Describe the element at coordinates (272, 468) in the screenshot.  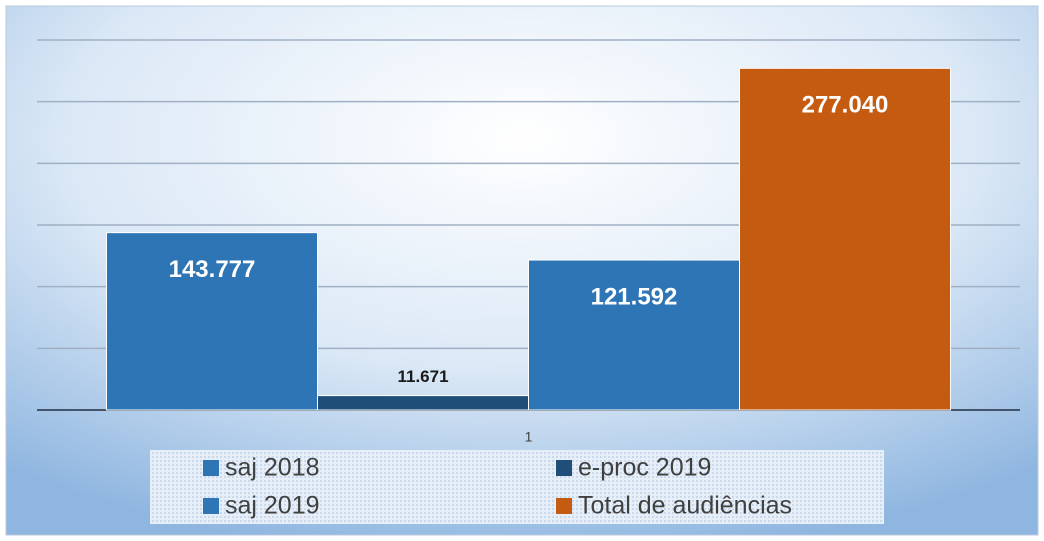
I see `legend-label: saj 2018` at that location.